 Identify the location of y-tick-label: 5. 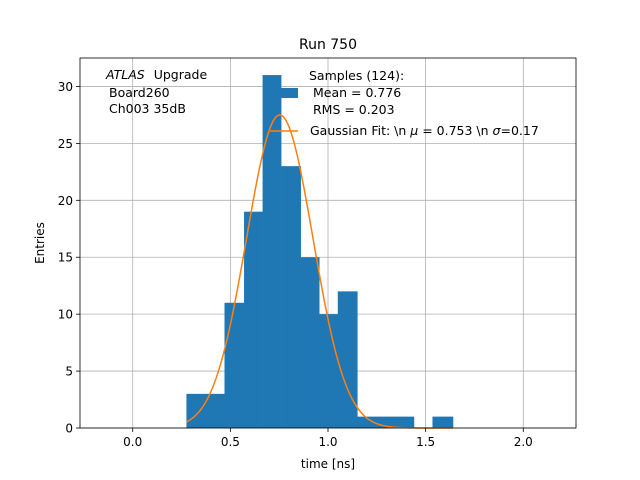
(69, 372).